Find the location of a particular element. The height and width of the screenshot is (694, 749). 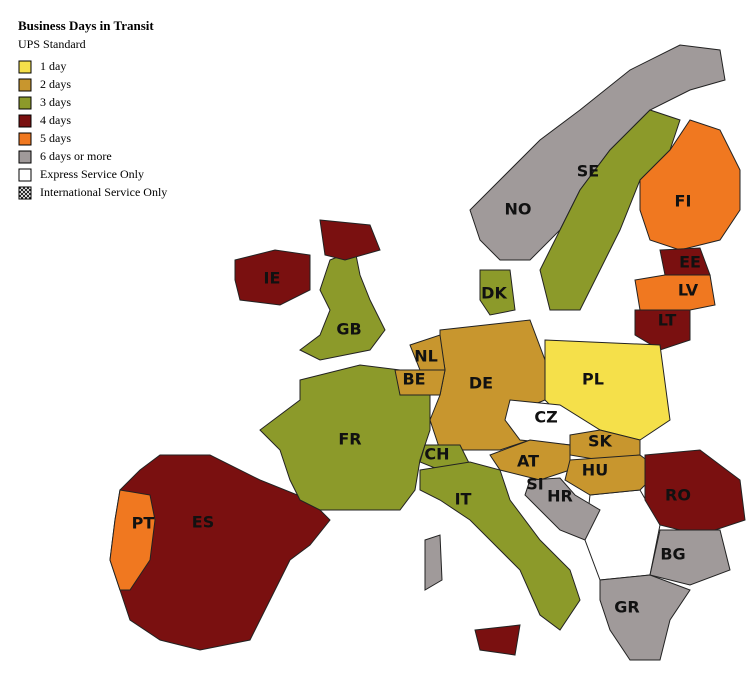

country-label: PL is located at coordinates (593, 379).